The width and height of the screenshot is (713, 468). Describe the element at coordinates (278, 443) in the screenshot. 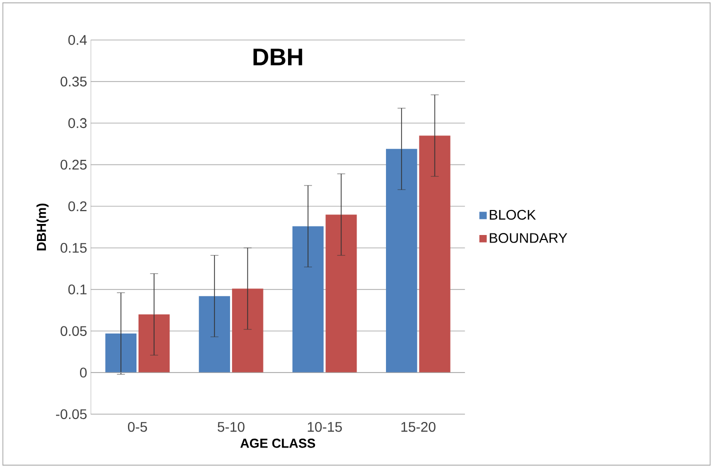

I see `x-axis-title: AGE CLASS` at that location.